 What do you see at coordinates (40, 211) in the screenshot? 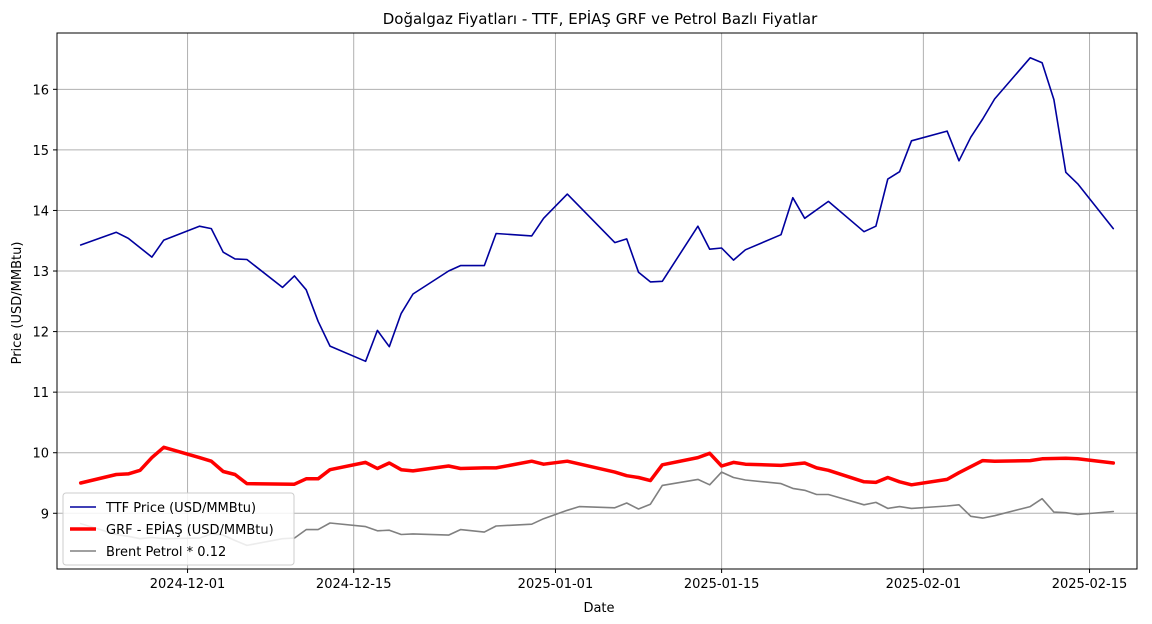
I see `y-tick-label: 14` at bounding box center [40, 211].